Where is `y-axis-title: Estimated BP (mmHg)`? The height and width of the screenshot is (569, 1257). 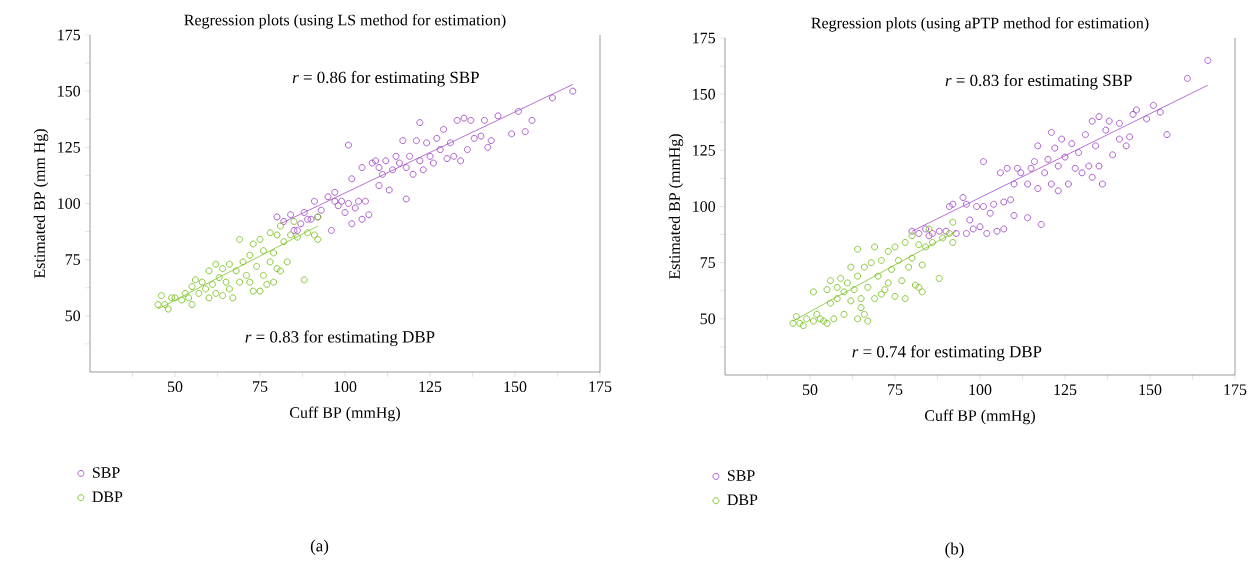
y-axis-title: Estimated BP (mmHg) is located at coordinates (676, 207).